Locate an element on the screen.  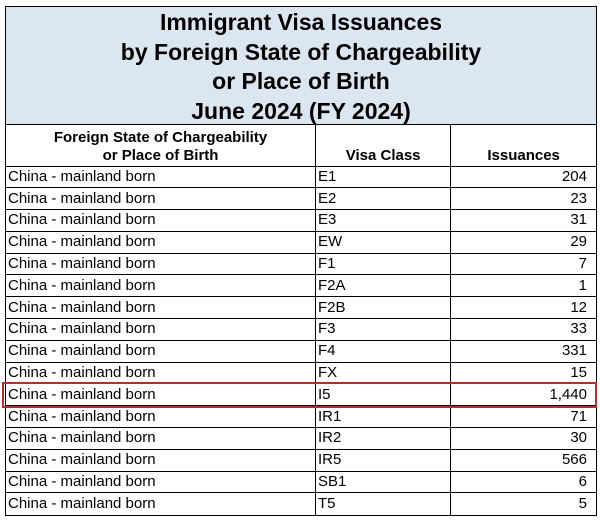
table-row: China - mainland born T5 5 is located at coordinates (301, 503).